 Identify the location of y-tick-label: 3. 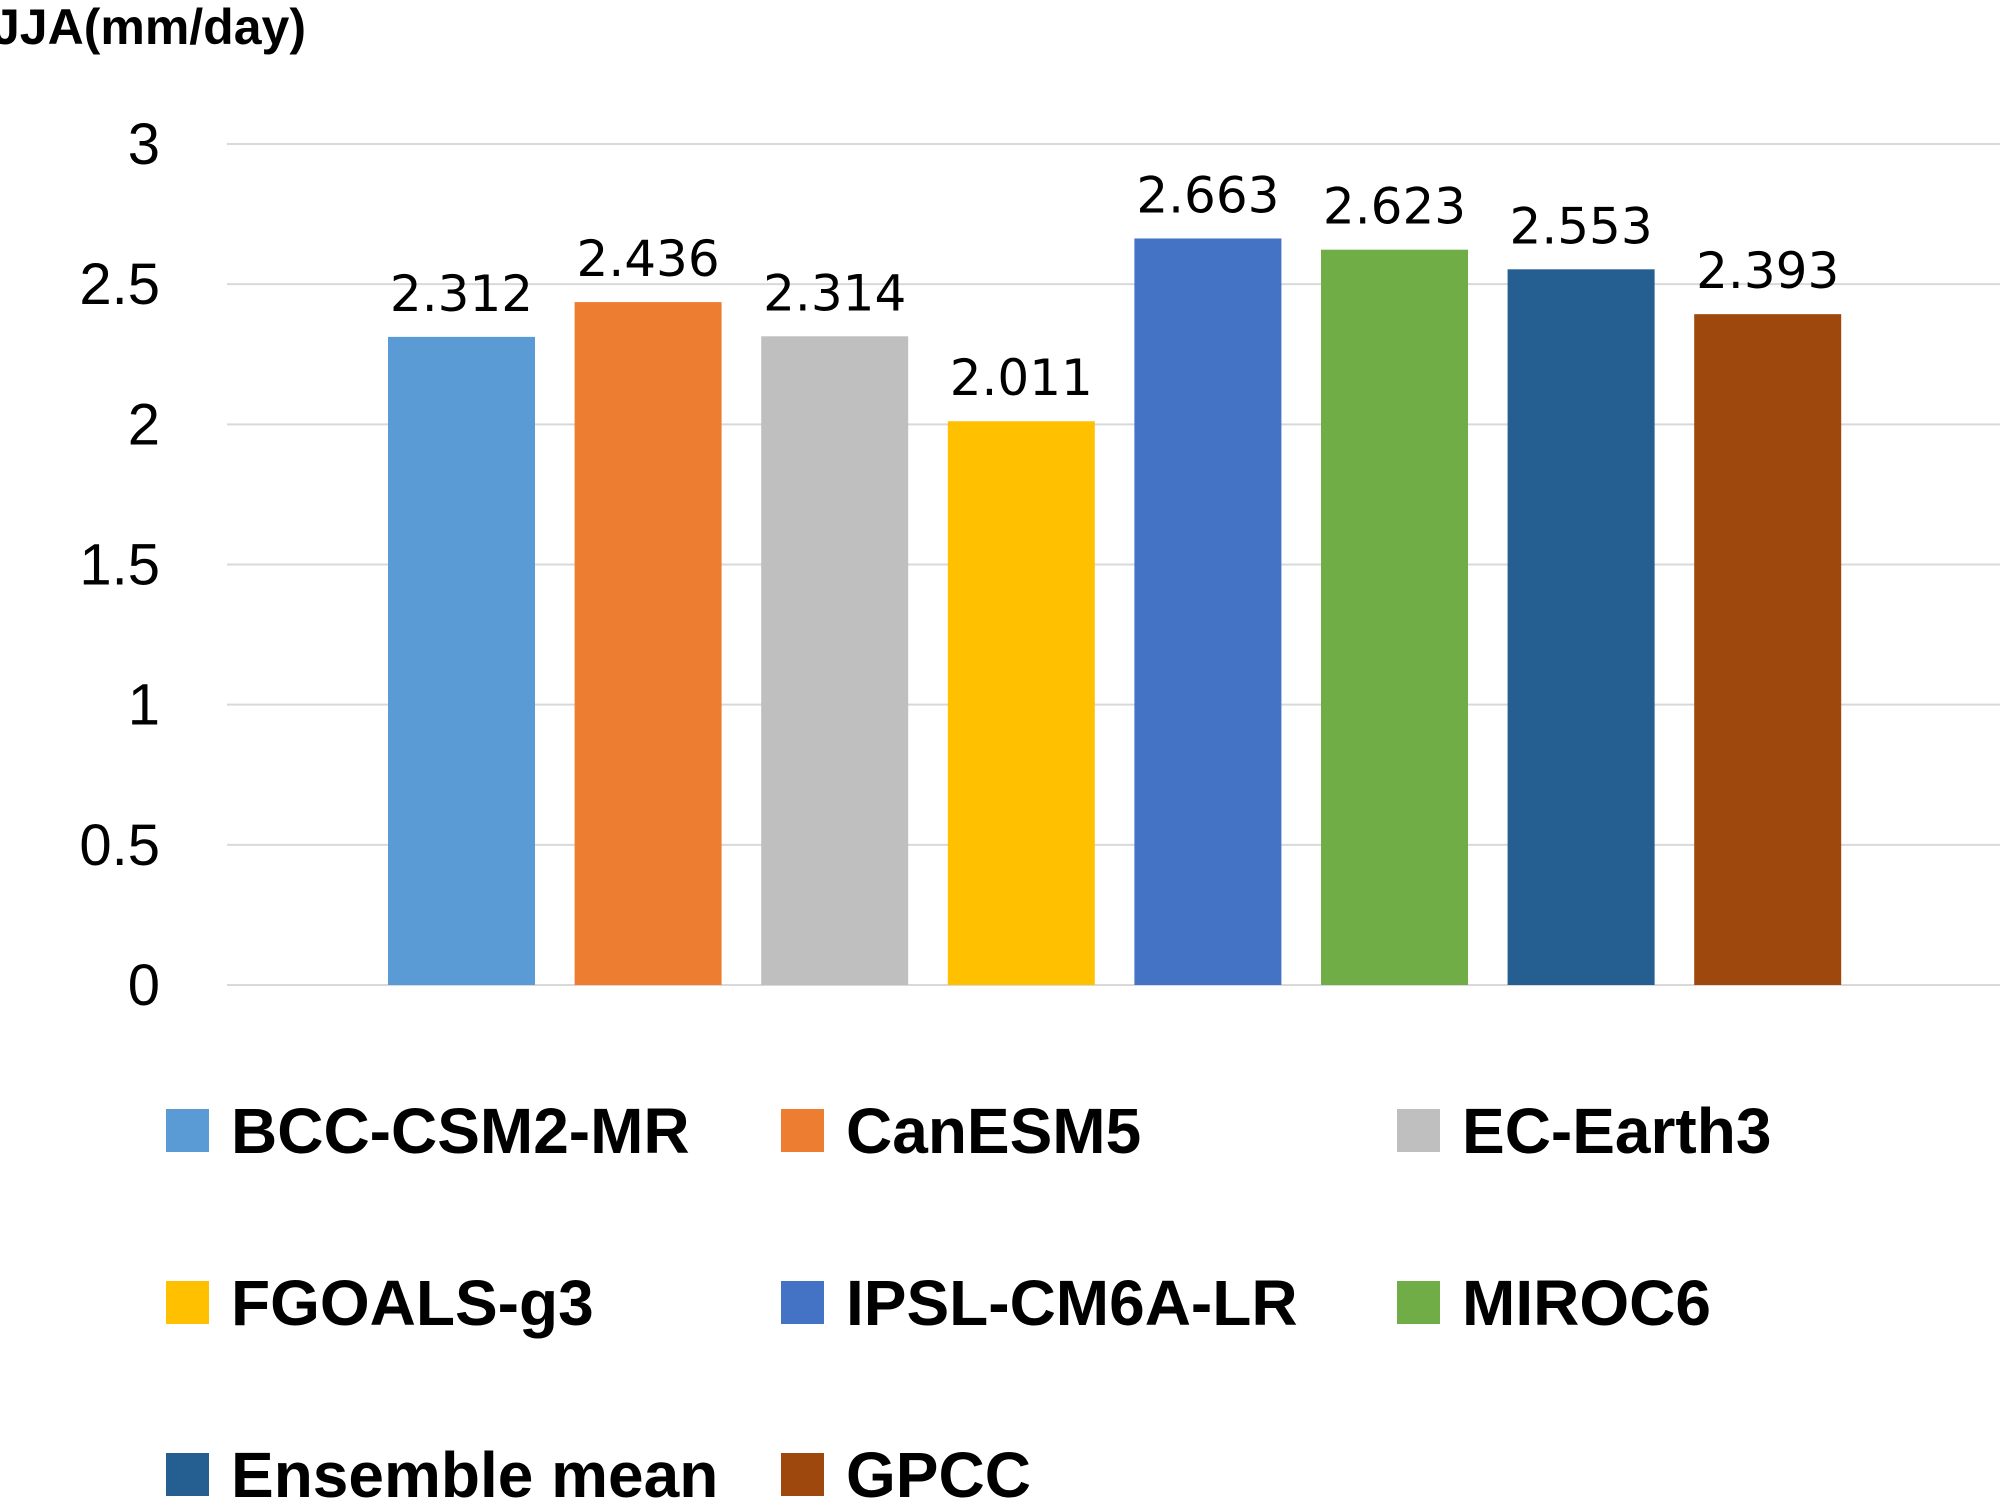
(144, 144).